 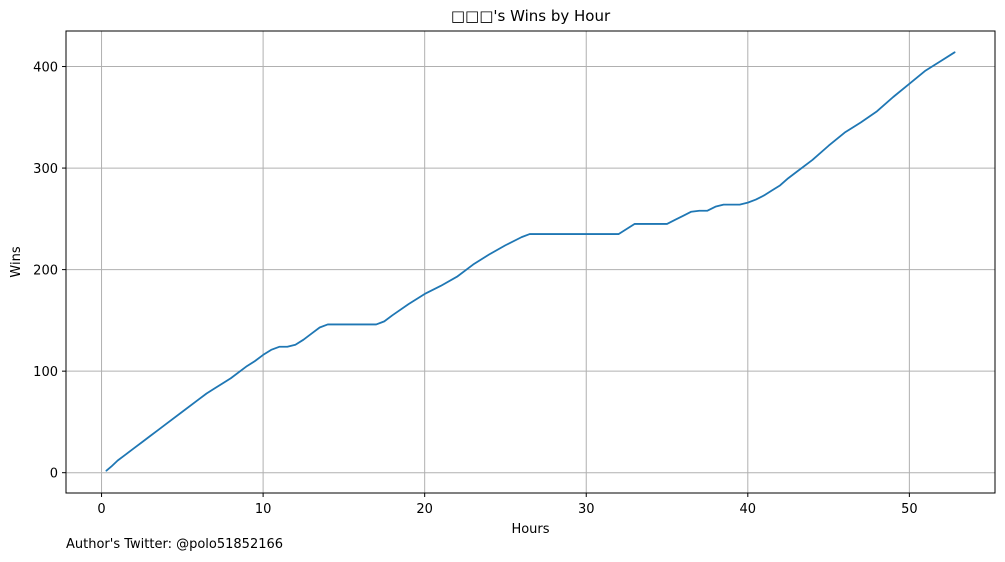 I want to click on x-tick-label: 30, so click(x=586, y=509).